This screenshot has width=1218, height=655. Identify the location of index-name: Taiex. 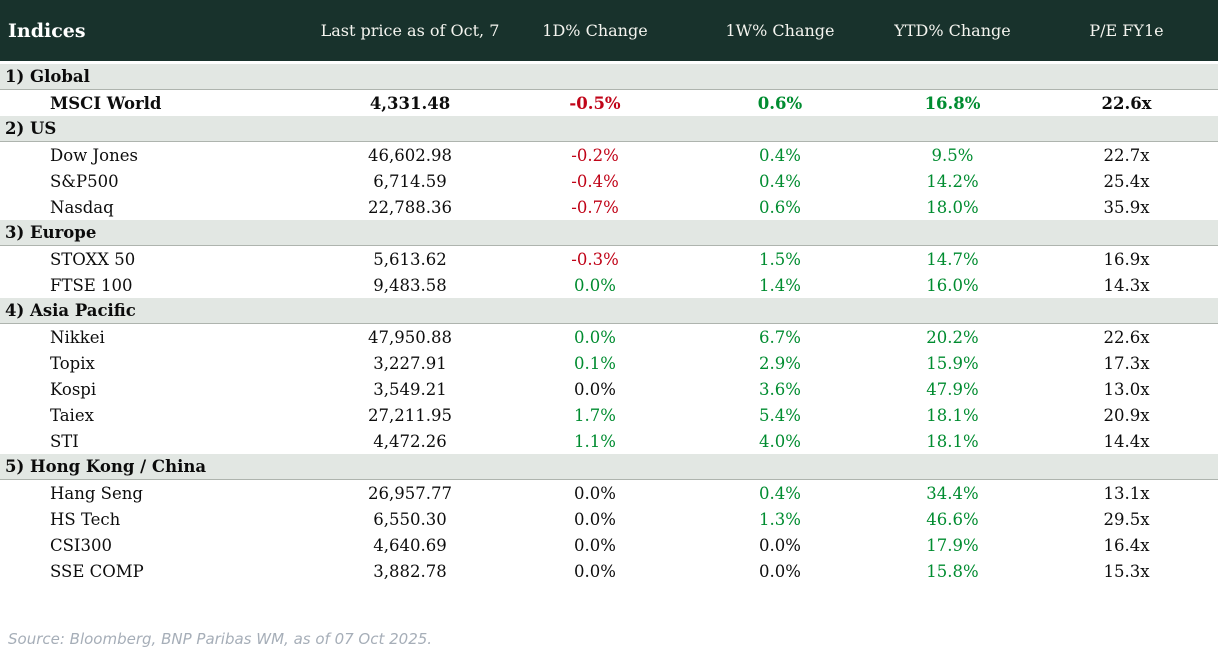
(72, 415).